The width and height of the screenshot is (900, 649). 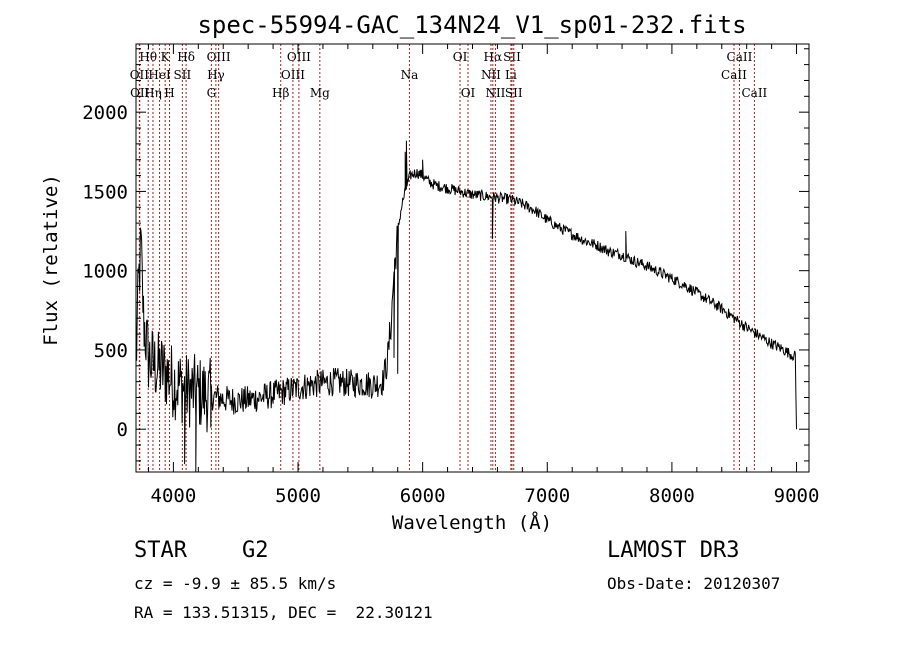 I want to click on y-tick-label: 0, so click(x=122, y=430).